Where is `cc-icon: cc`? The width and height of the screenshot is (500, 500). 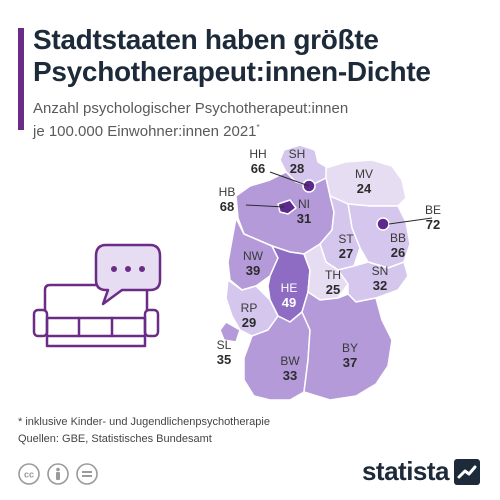 cc-icon: cc is located at coordinates (29, 474).